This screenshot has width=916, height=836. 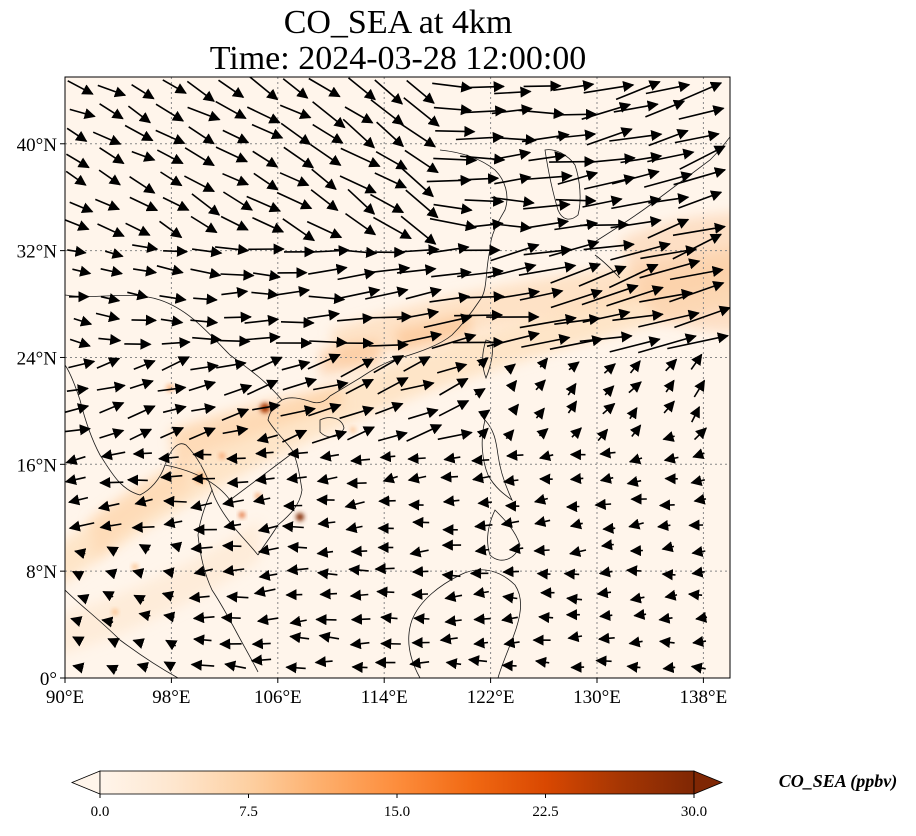 I want to click on colorbar: 0.0 7.5 15.0 22.5 30.0 CO_SEA (ppbv), so click(x=483, y=795).